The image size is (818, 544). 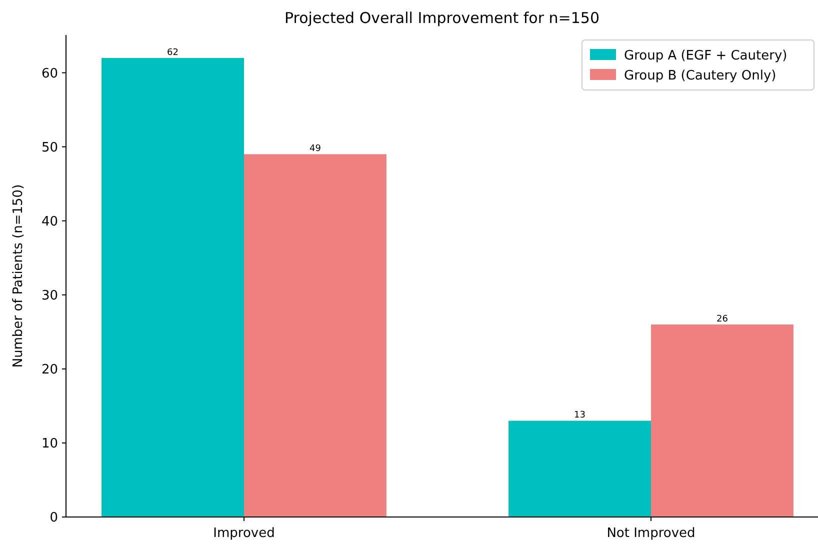 I want to click on x-tick-label: Improved, so click(x=244, y=533).